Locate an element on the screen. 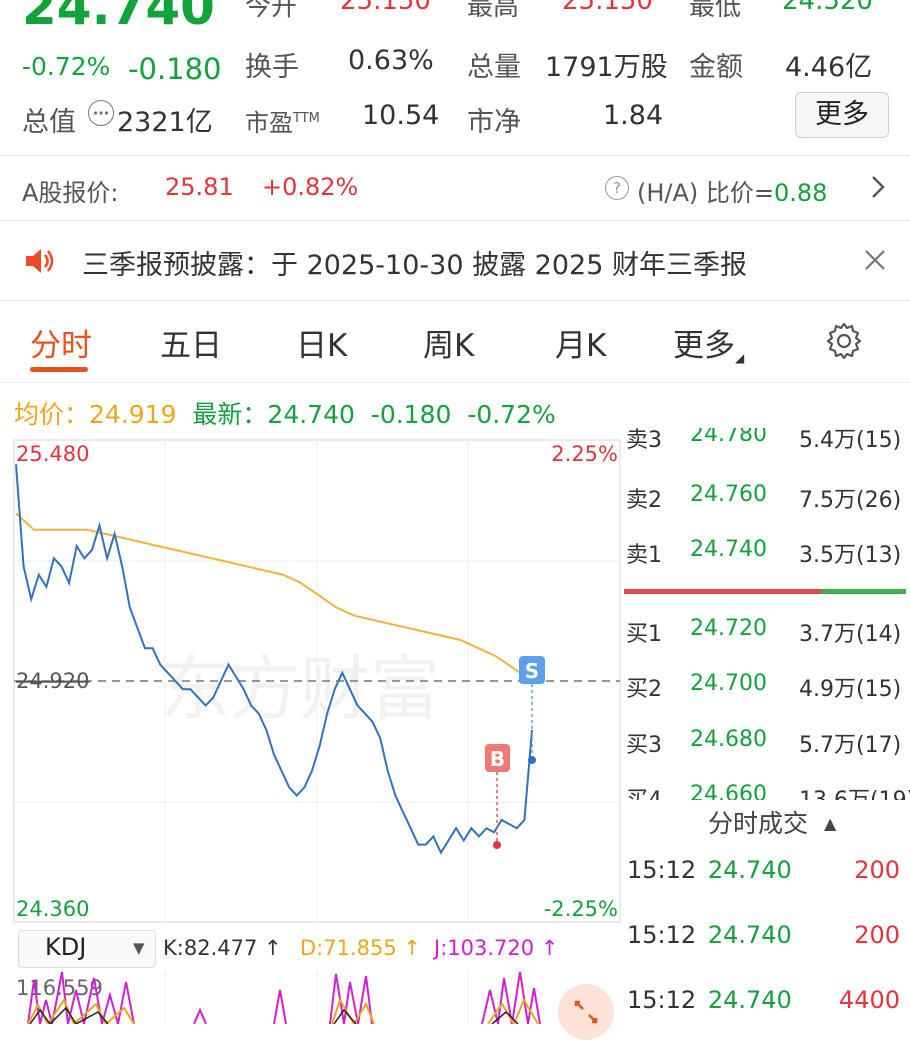 The width and height of the screenshot is (910, 1044). turnover-label: 换手 is located at coordinates (272, 67).